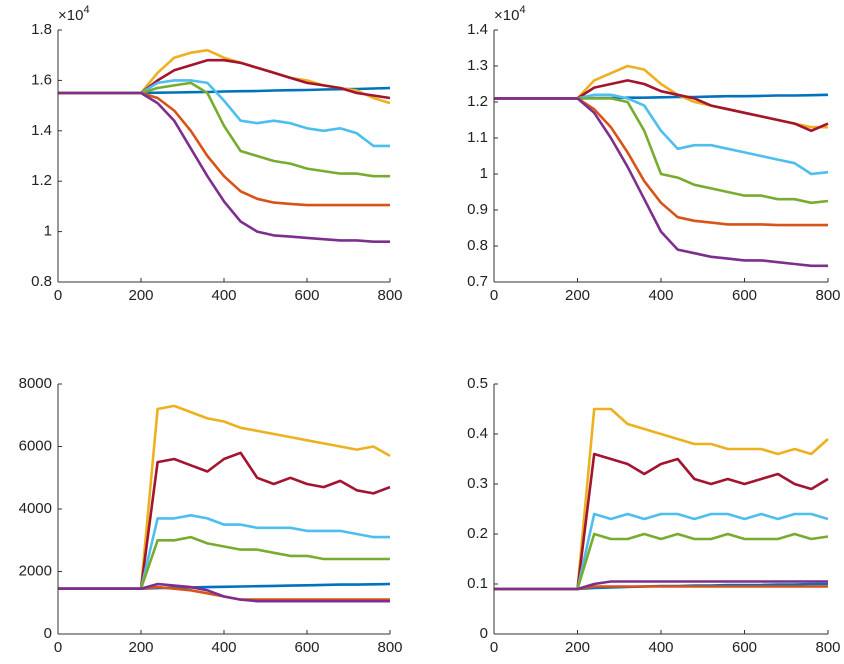  Describe the element at coordinates (41, 79) in the screenshot. I see `y-tick-label: 1.6` at that location.